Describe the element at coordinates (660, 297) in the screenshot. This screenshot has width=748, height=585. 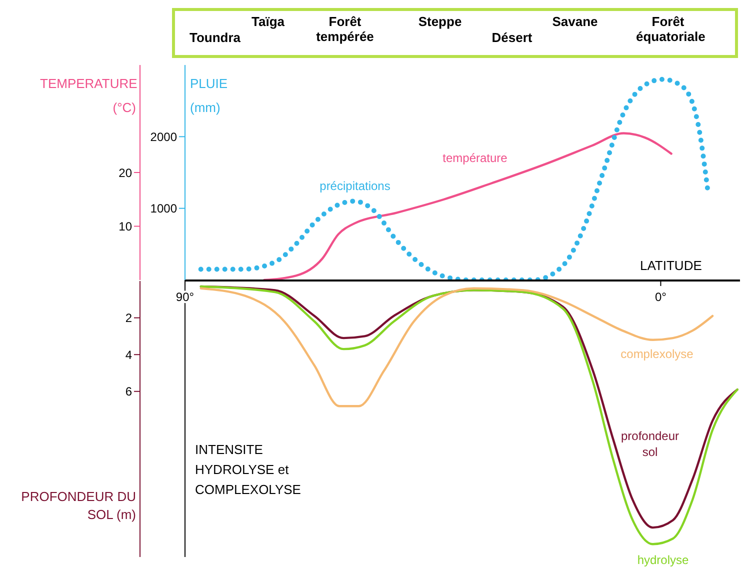
I see `x-tick-label: 0°` at that location.